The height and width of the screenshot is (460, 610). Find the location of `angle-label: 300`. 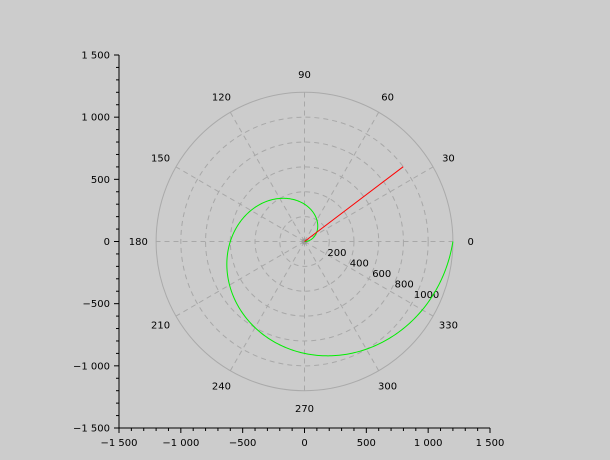

angle-label: 300 is located at coordinates (387, 387).